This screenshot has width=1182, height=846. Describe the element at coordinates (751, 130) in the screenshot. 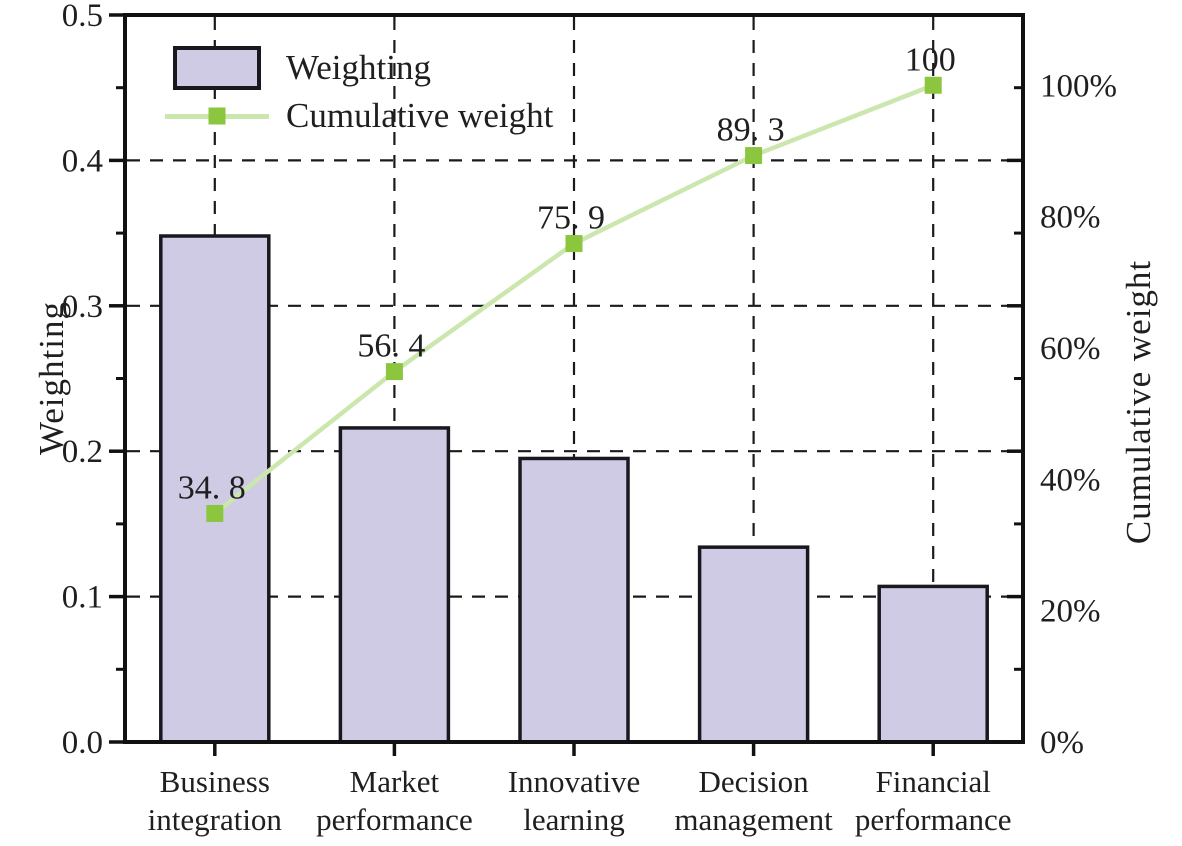

I see `cumulative-point-label: 89. 3` at that location.